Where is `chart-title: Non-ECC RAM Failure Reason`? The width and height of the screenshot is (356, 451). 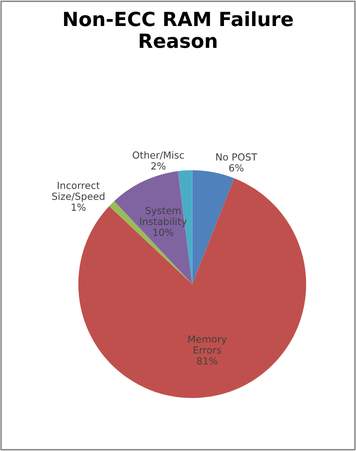 chart-title: Non-ECC RAM Failure Reason is located at coordinates (178, 29).